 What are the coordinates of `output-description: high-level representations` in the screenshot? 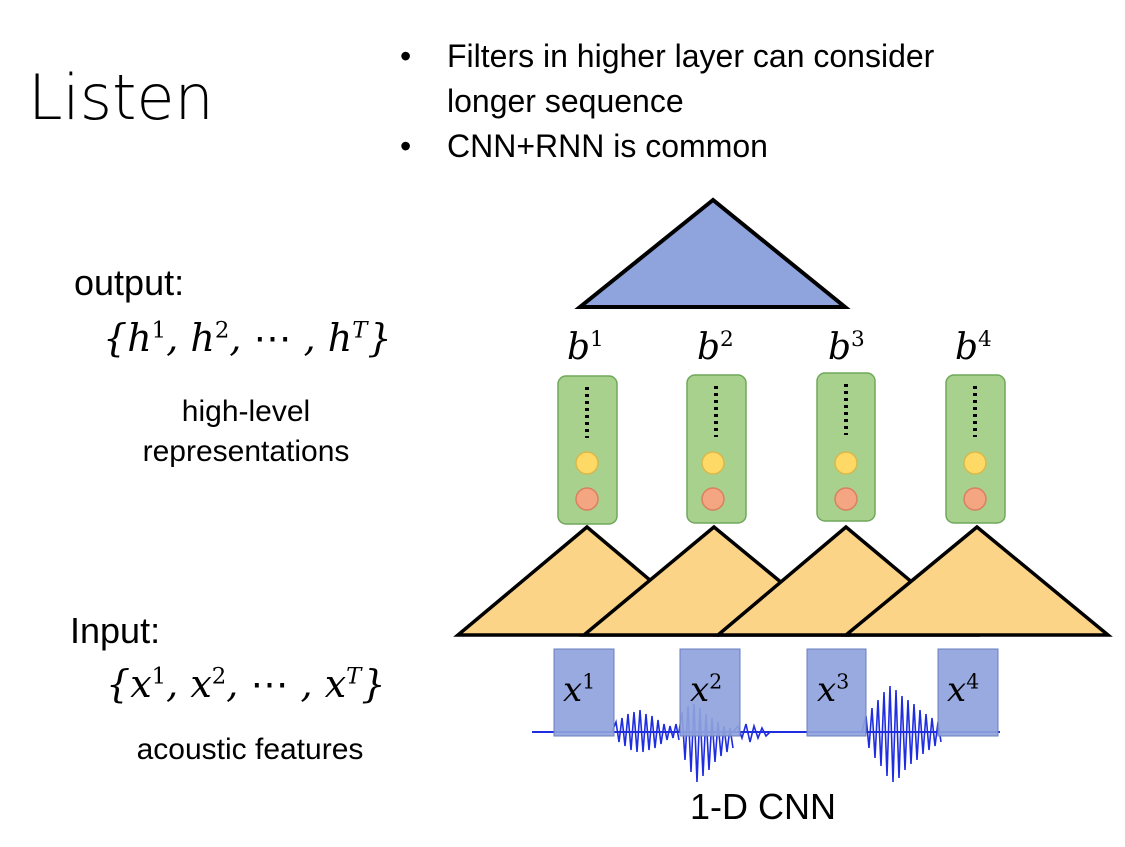 It's located at (246, 431).